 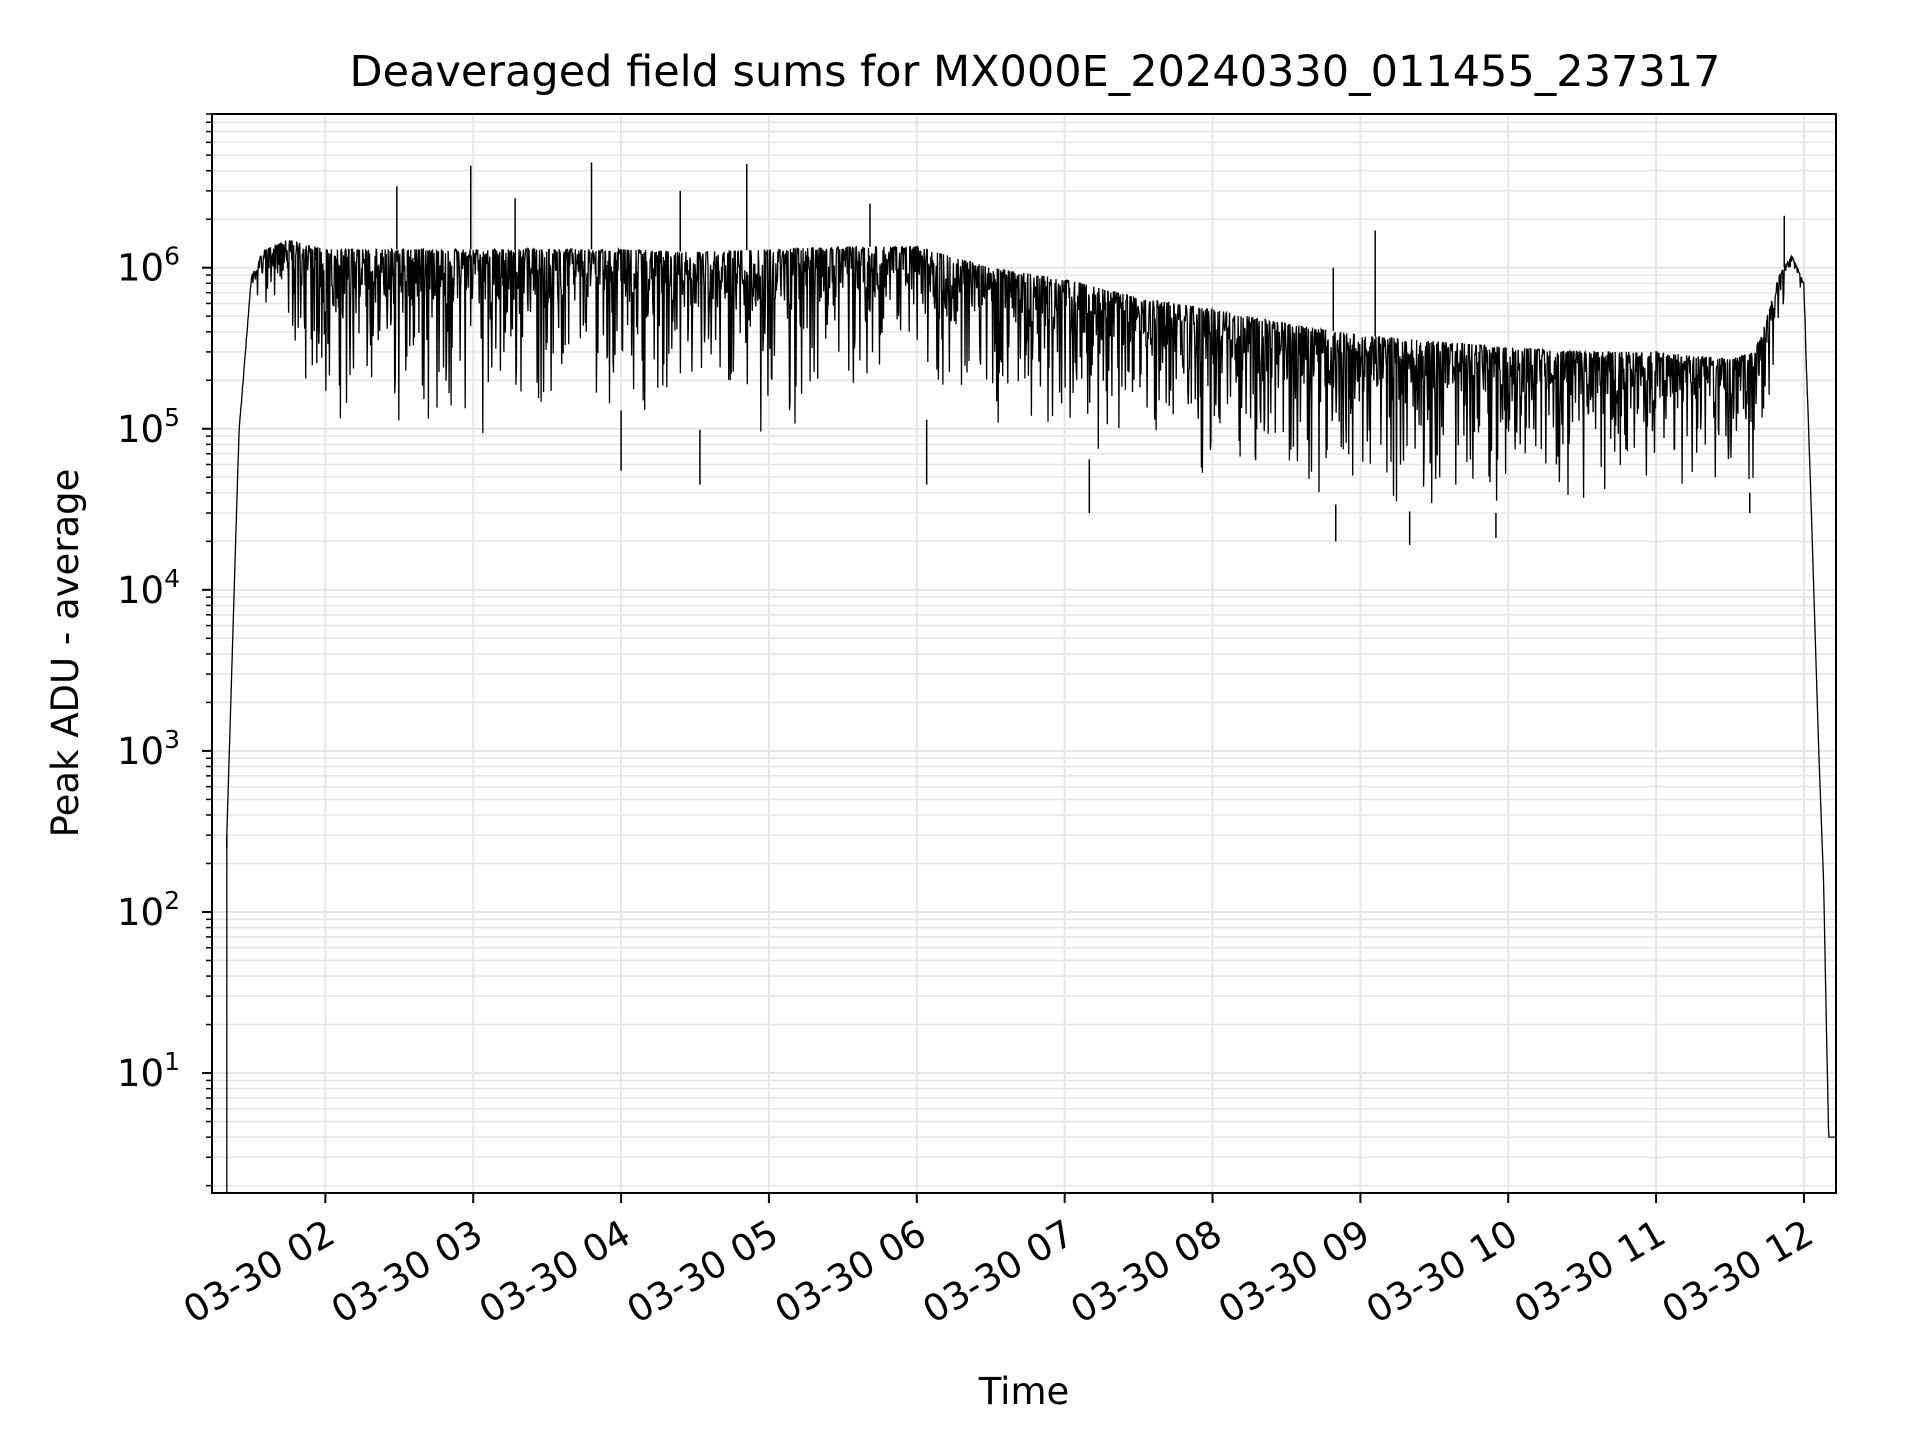 I want to click on y-tick-label: 10¹, so click(x=148, y=1071).